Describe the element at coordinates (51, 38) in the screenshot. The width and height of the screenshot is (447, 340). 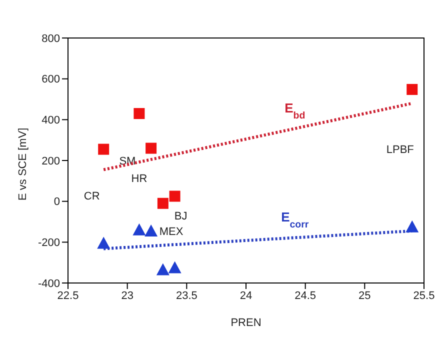
I see `y-tick-label: 800` at that location.